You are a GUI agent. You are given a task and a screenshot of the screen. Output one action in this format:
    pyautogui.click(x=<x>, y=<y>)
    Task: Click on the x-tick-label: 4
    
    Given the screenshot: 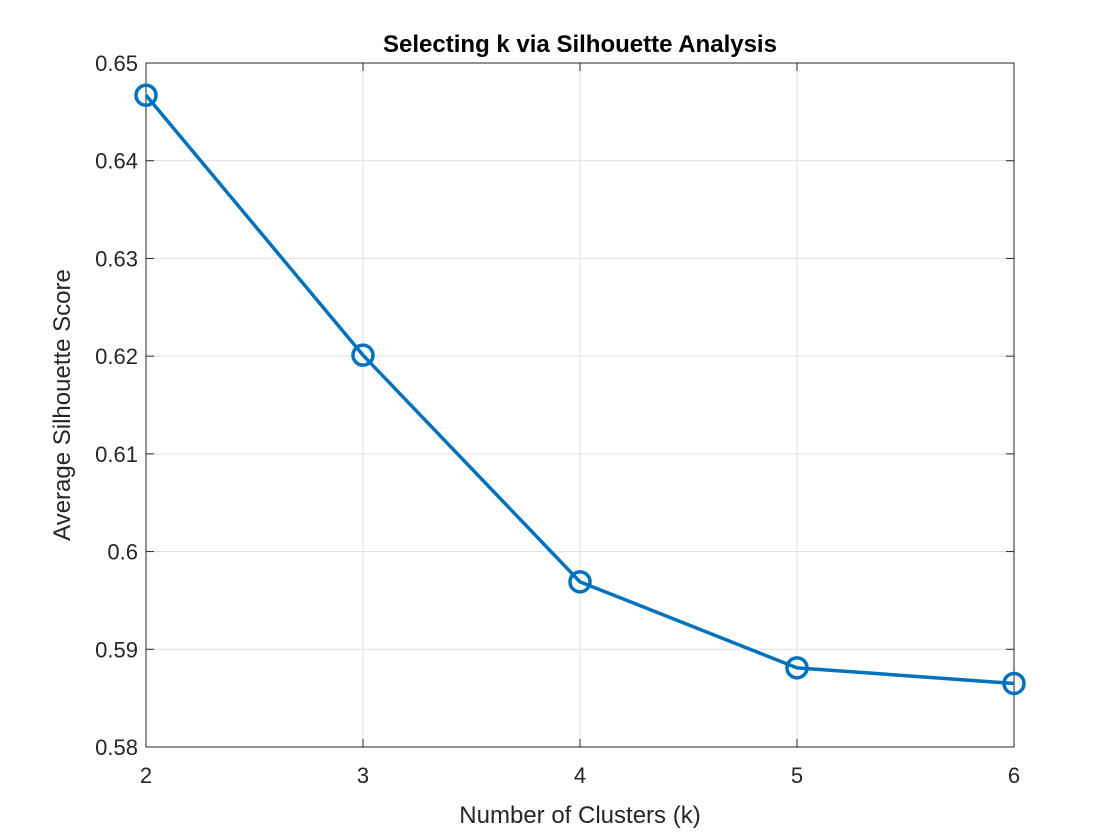 What is the action you would take?
    pyautogui.click(x=580, y=775)
    